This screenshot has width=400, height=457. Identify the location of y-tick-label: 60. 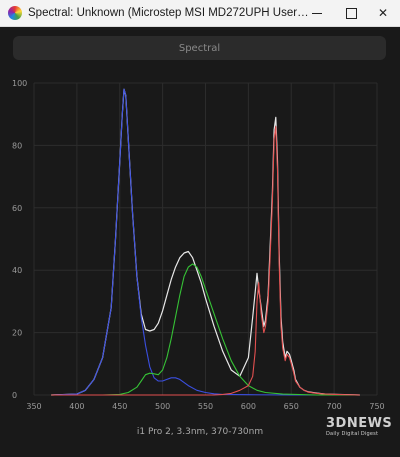
(17, 208).